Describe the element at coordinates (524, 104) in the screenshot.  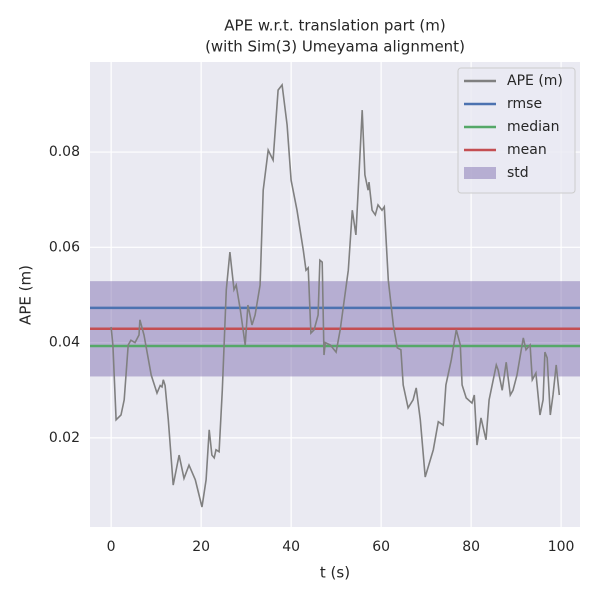
I see `legend-label: rmse` at that location.